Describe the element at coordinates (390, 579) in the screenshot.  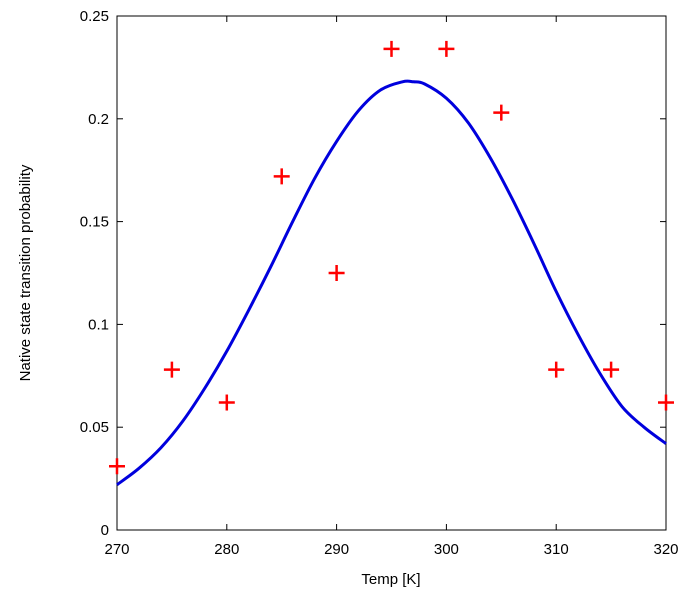
I see `x-axis-label: Temp [K]` at that location.